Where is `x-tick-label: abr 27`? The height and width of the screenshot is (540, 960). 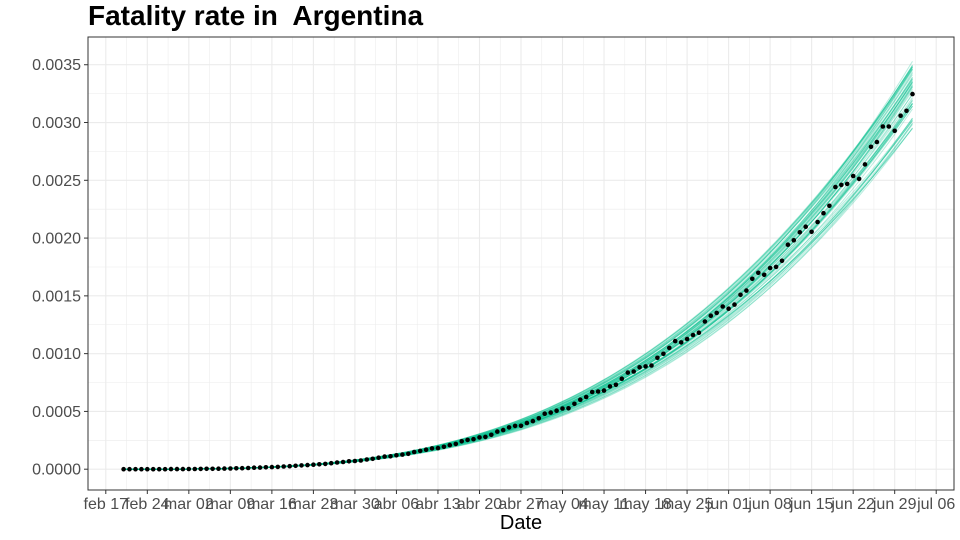
x-tick-label: abr 27 is located at coordinates (520, 504).